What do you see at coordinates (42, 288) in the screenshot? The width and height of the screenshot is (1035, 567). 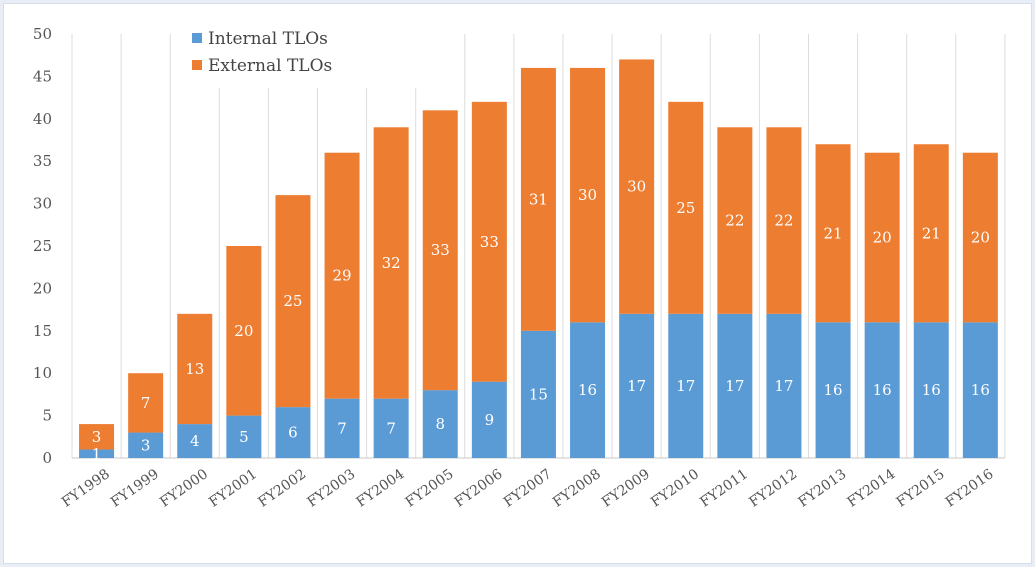 I see `y-tick-label: 20` at bounding box center [42, 288].